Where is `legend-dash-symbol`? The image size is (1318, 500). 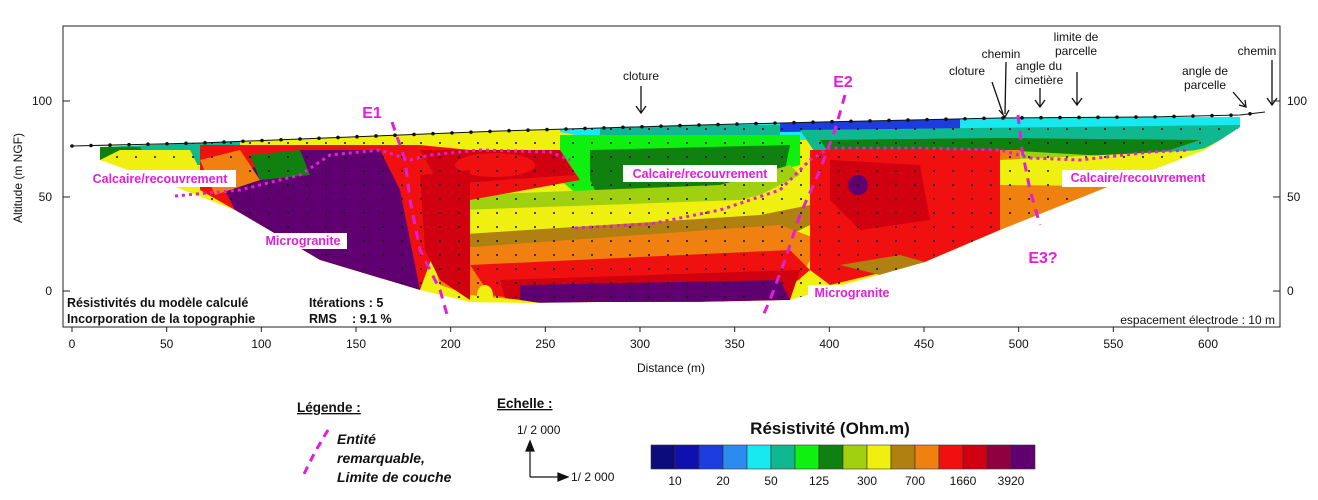 legend-dash-symbol is located at coordinates (315, 454).